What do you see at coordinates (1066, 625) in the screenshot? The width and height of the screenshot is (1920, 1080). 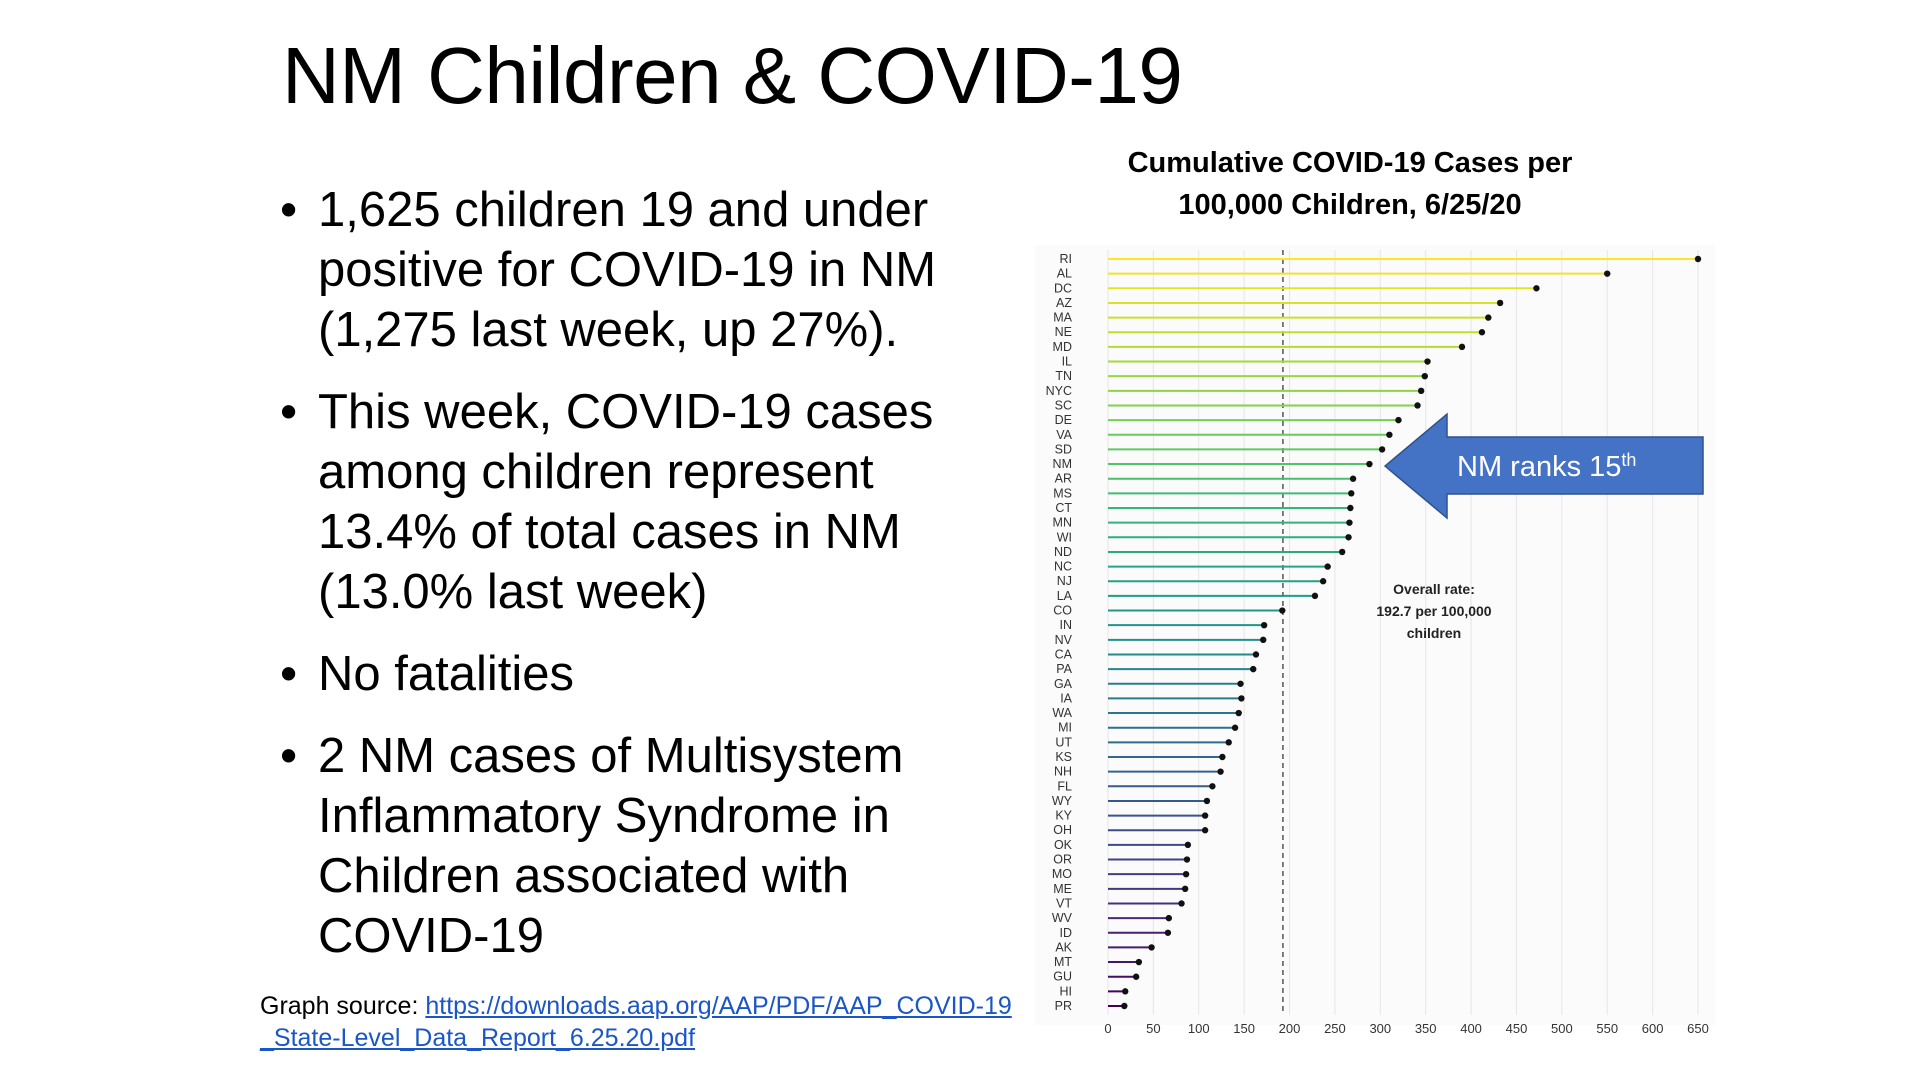 I see `category-label: IN` at bounding box center [1066, 625].